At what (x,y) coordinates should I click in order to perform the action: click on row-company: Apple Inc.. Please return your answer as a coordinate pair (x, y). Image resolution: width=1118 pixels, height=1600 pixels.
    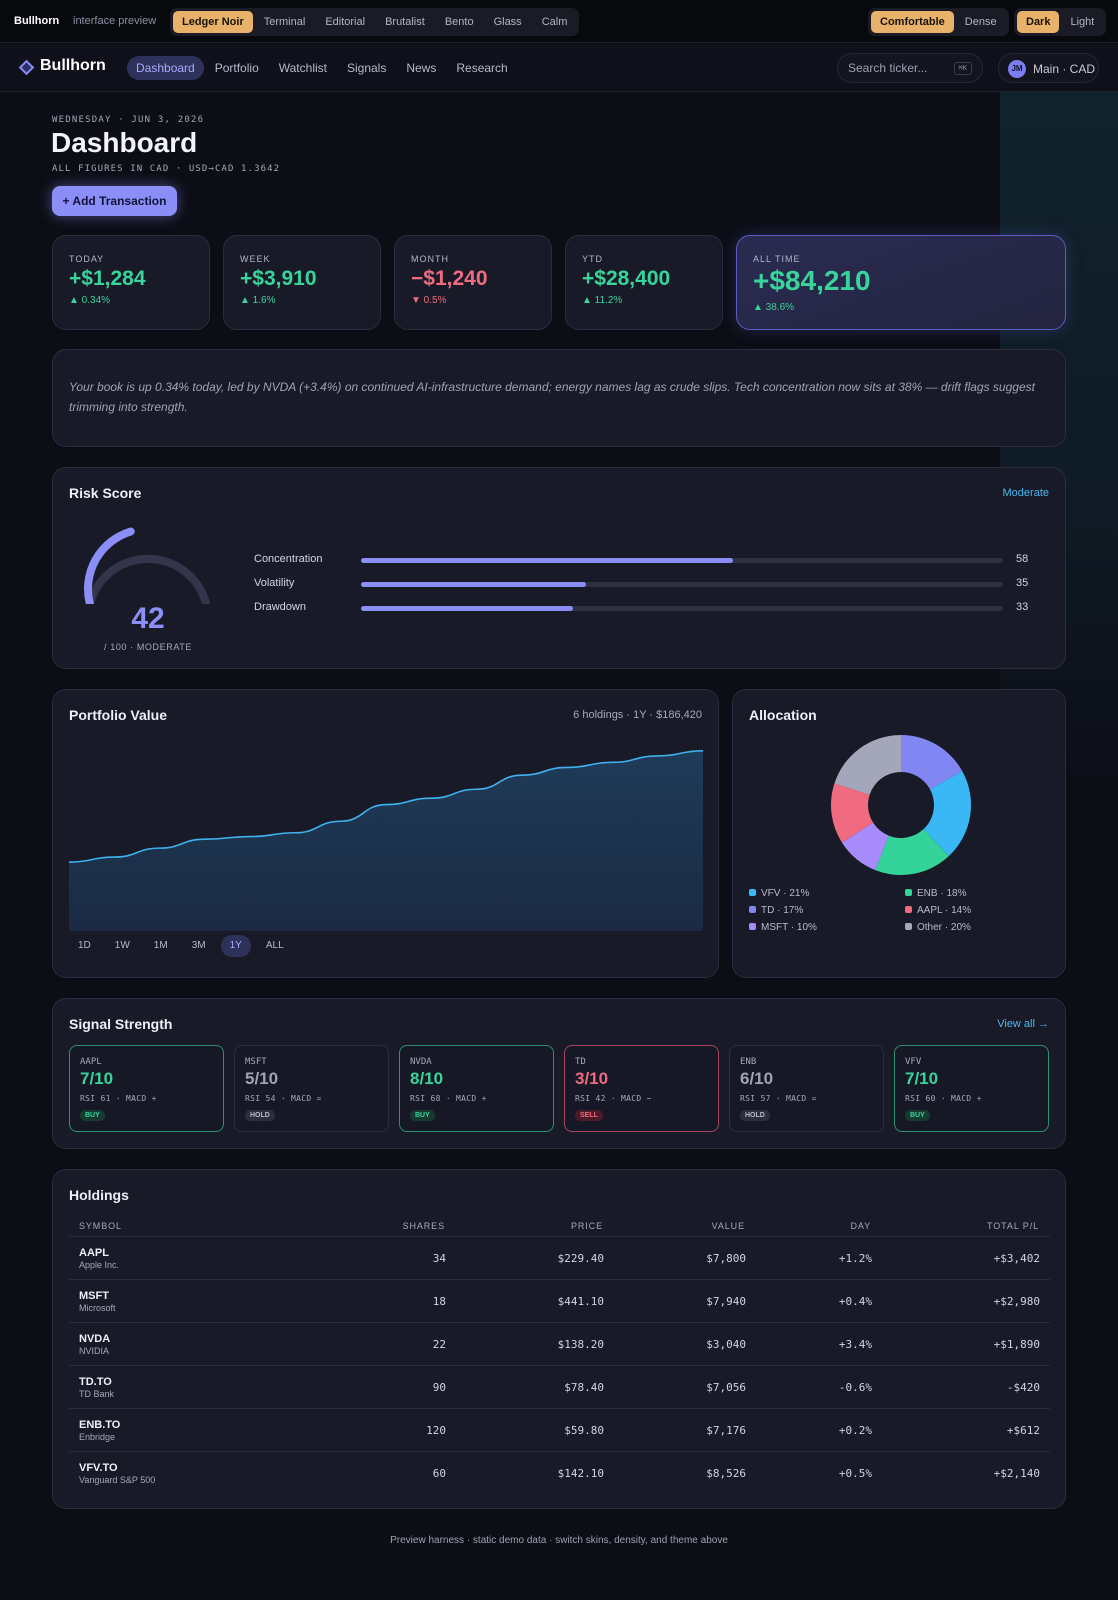
    Looking at the image, I should click on (99, 1265).